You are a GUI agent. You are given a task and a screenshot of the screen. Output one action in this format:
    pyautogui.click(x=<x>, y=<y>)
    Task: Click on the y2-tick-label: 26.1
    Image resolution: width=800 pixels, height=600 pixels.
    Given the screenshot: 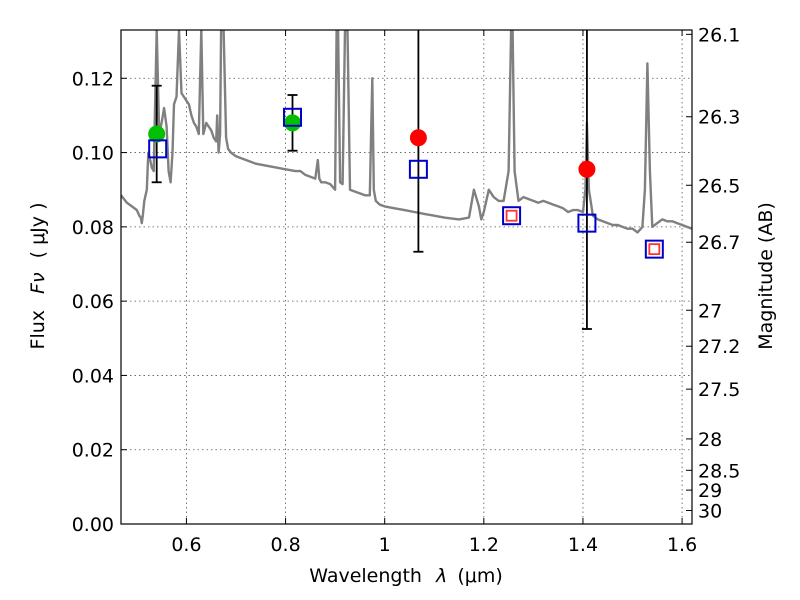 What is the action you would take?
    pyautogui.click(x=719, y=35)
    